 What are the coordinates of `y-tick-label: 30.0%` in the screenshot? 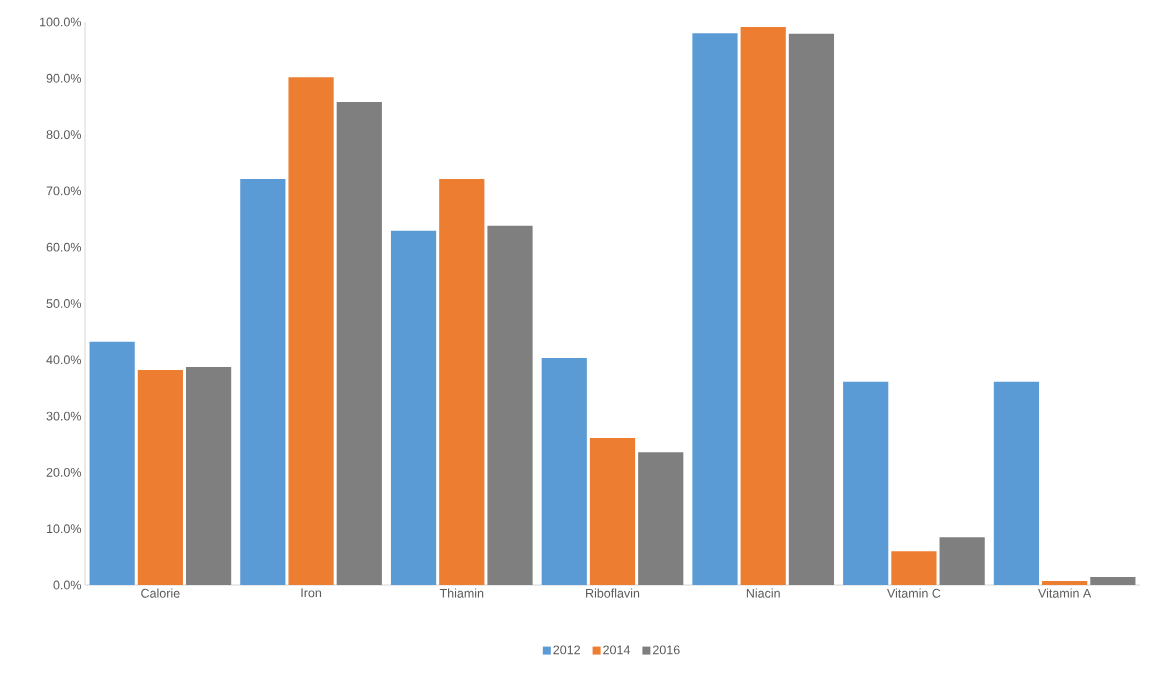 It's located at (64, 416).